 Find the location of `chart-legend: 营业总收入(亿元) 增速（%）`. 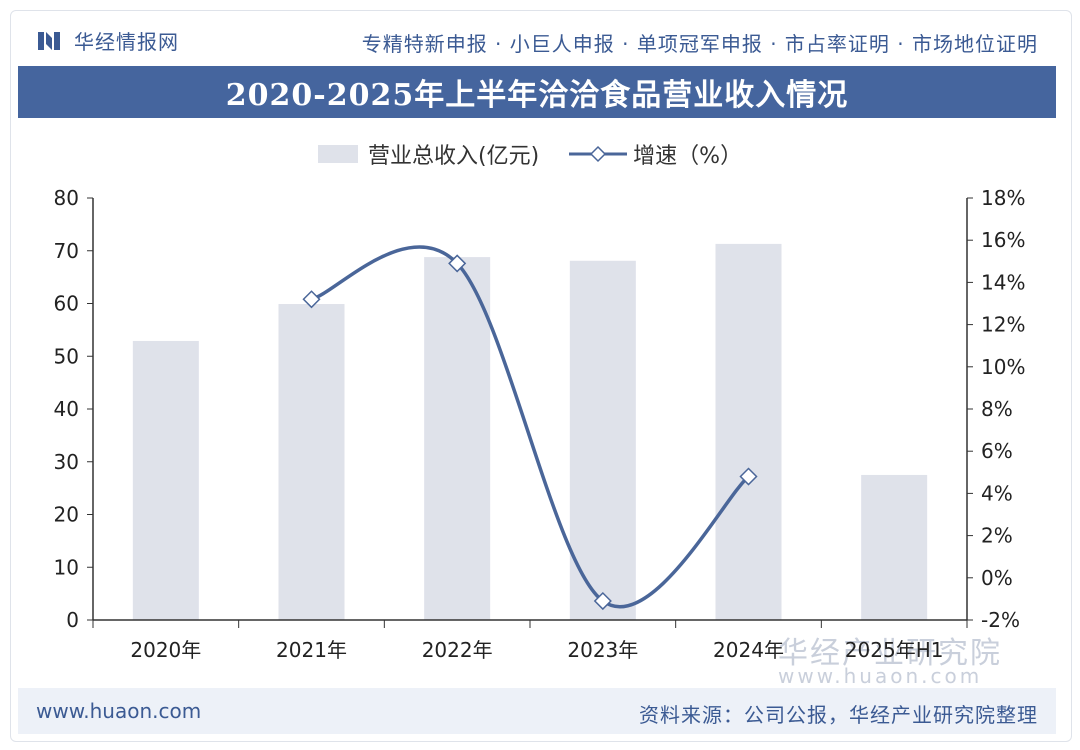

chart-legend: 营业总收入(亿元) 增速（%） is located at coordinates (530, 154).